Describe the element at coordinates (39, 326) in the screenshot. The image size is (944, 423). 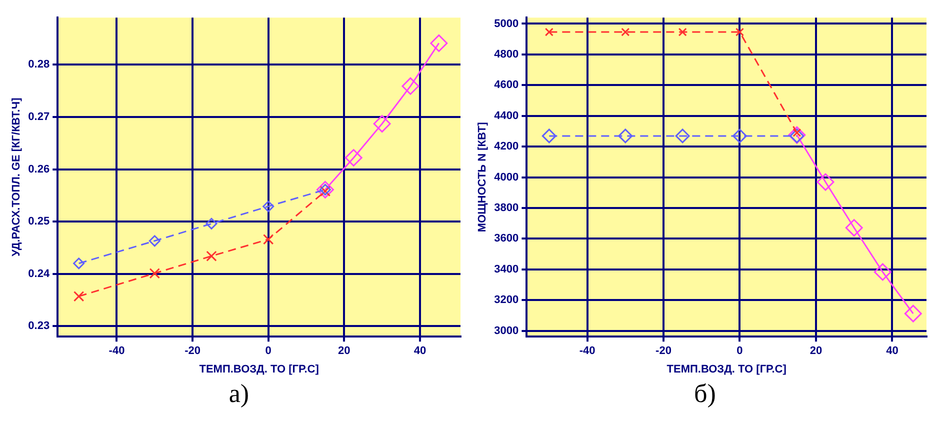
I see `y-tick-label: 0.23` at that location.